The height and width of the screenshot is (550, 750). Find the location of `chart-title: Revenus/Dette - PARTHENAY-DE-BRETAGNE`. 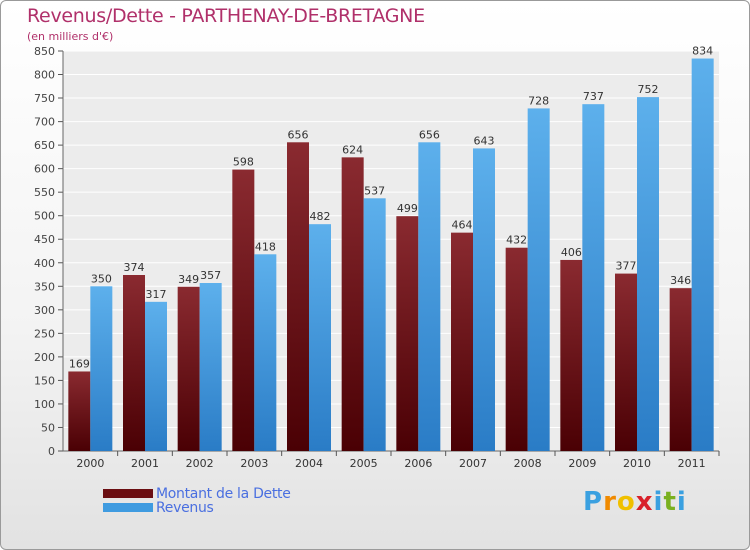

chart-title: Revenus/Dette - PARTHENAY-DE-BRETAGNE is located at coordinates (226, 16).